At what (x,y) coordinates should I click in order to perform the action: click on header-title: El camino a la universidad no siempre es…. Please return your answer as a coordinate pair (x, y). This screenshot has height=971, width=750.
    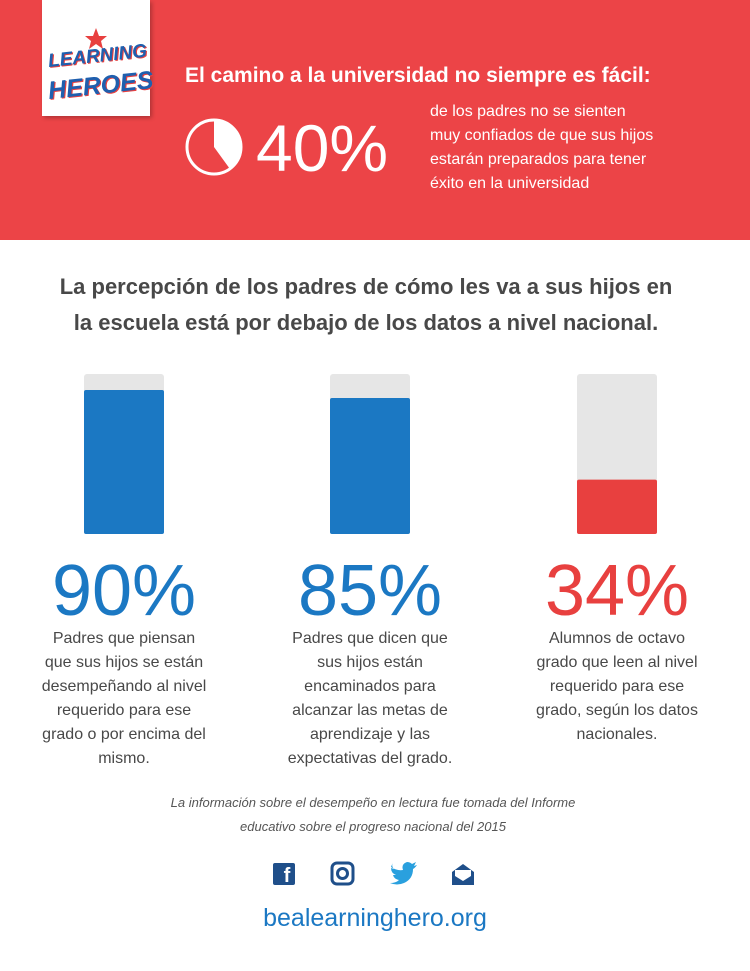
    Looking at the image, I should click on (418, 75).